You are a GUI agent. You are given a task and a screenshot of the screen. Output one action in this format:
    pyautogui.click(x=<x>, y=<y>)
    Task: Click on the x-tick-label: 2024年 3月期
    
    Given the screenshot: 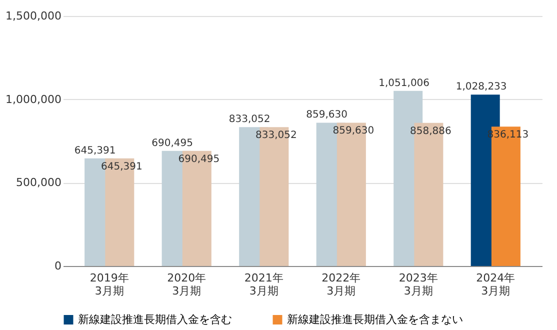 What is the action you would take?
    pyautogui.click(x=496, y=285)
    